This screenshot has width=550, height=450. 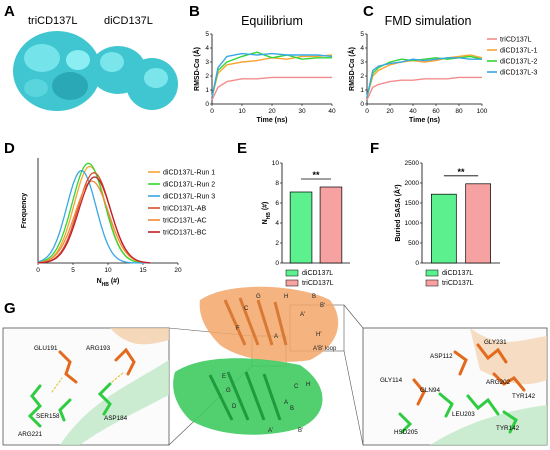 I want to click on distribution-curve-diCD137L-Run 3, so click(x=93, y=216).